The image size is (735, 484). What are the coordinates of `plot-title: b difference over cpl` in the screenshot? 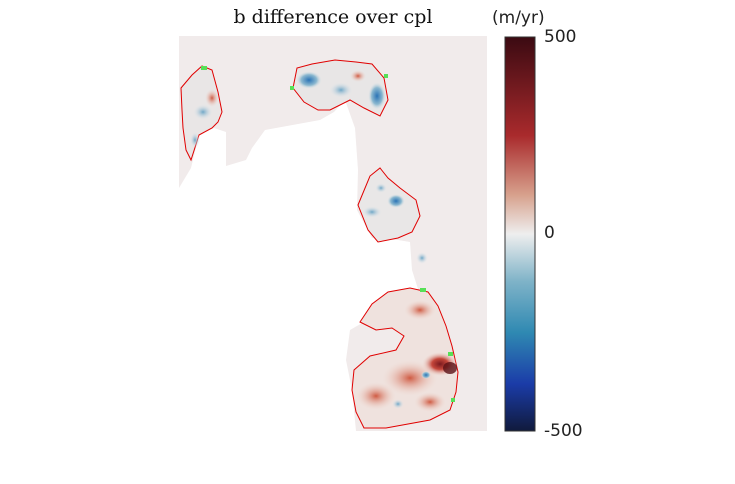 It's located at (333, 17).